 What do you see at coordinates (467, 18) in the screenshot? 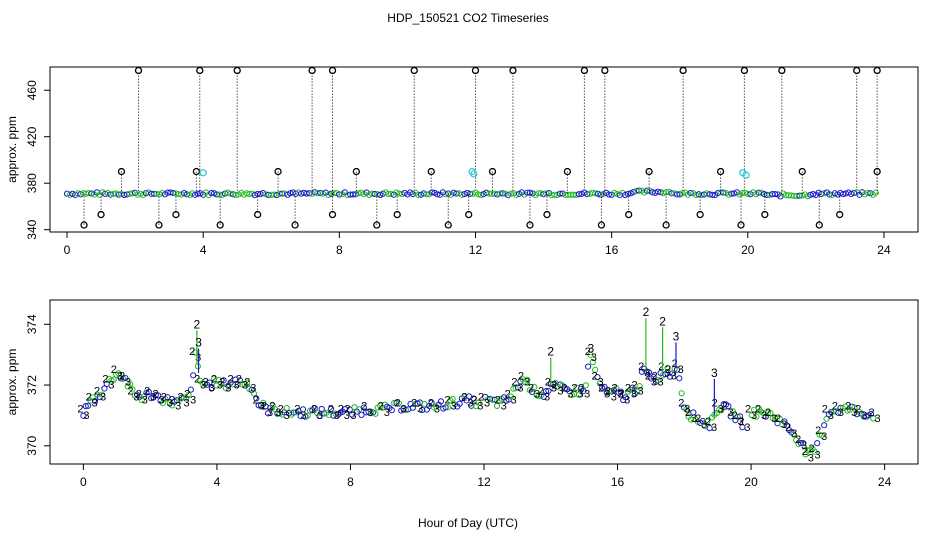
I see `chart-title: HDP_150521 CO2 Timeseries` at bounding box center [467, 18].